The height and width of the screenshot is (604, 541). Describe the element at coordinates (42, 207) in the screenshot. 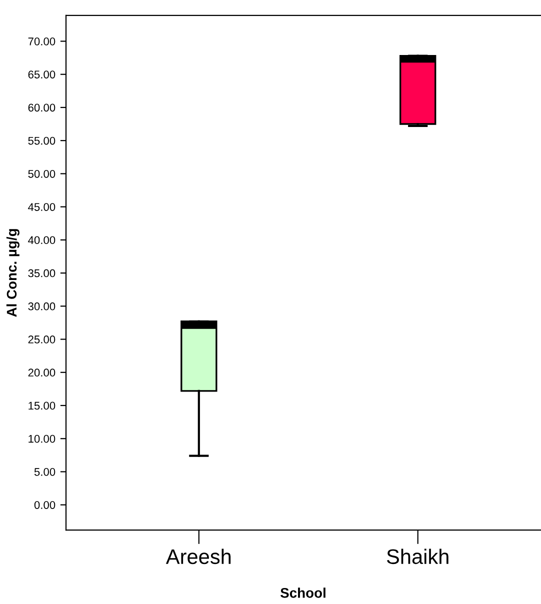

I see `y-tick-label: 45.00` at that location.